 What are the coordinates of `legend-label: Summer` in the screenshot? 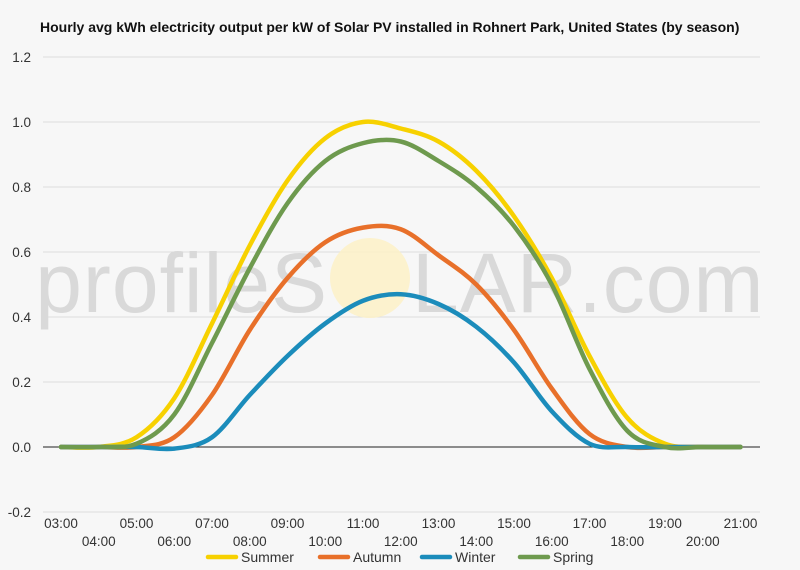 It's located at (267, 557).